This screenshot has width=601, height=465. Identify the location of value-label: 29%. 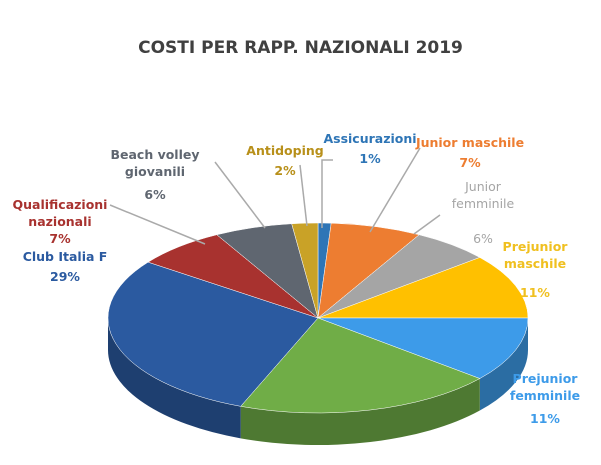
(65, 276).